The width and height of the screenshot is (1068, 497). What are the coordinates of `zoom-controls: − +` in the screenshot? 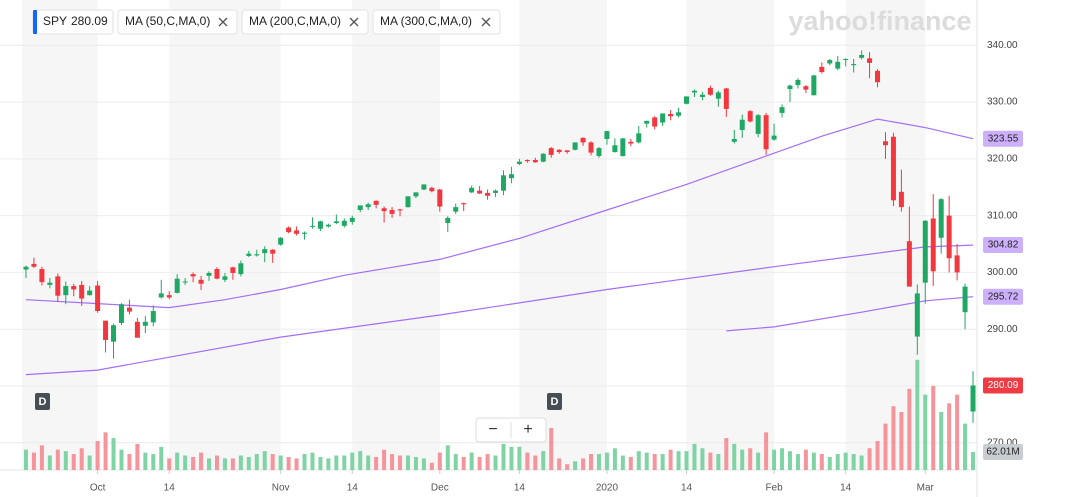 It's located at (511, 430).